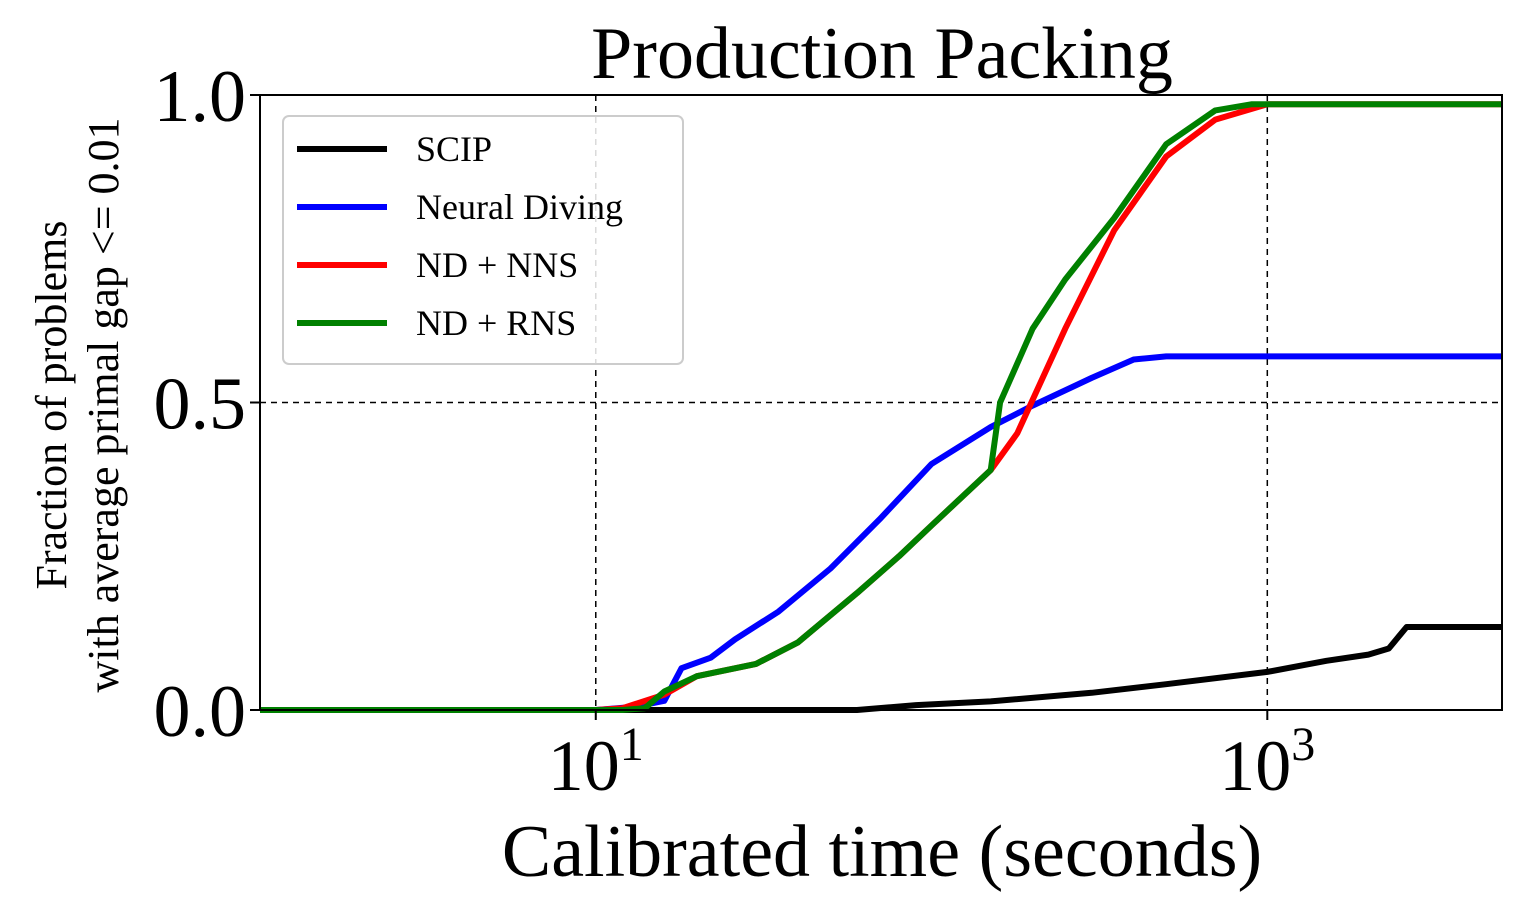 The width and height of the screenshot is (1523, 912). Describe the element at coordinates (882, 852) in the screenshot. I see `x-axis-label: Calibrated time (seconds)` at that location.